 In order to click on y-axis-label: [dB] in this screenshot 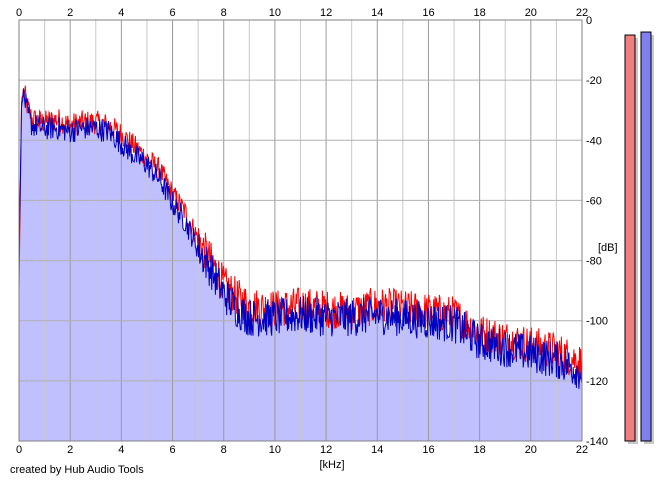, I will do `click(608, 248)`.